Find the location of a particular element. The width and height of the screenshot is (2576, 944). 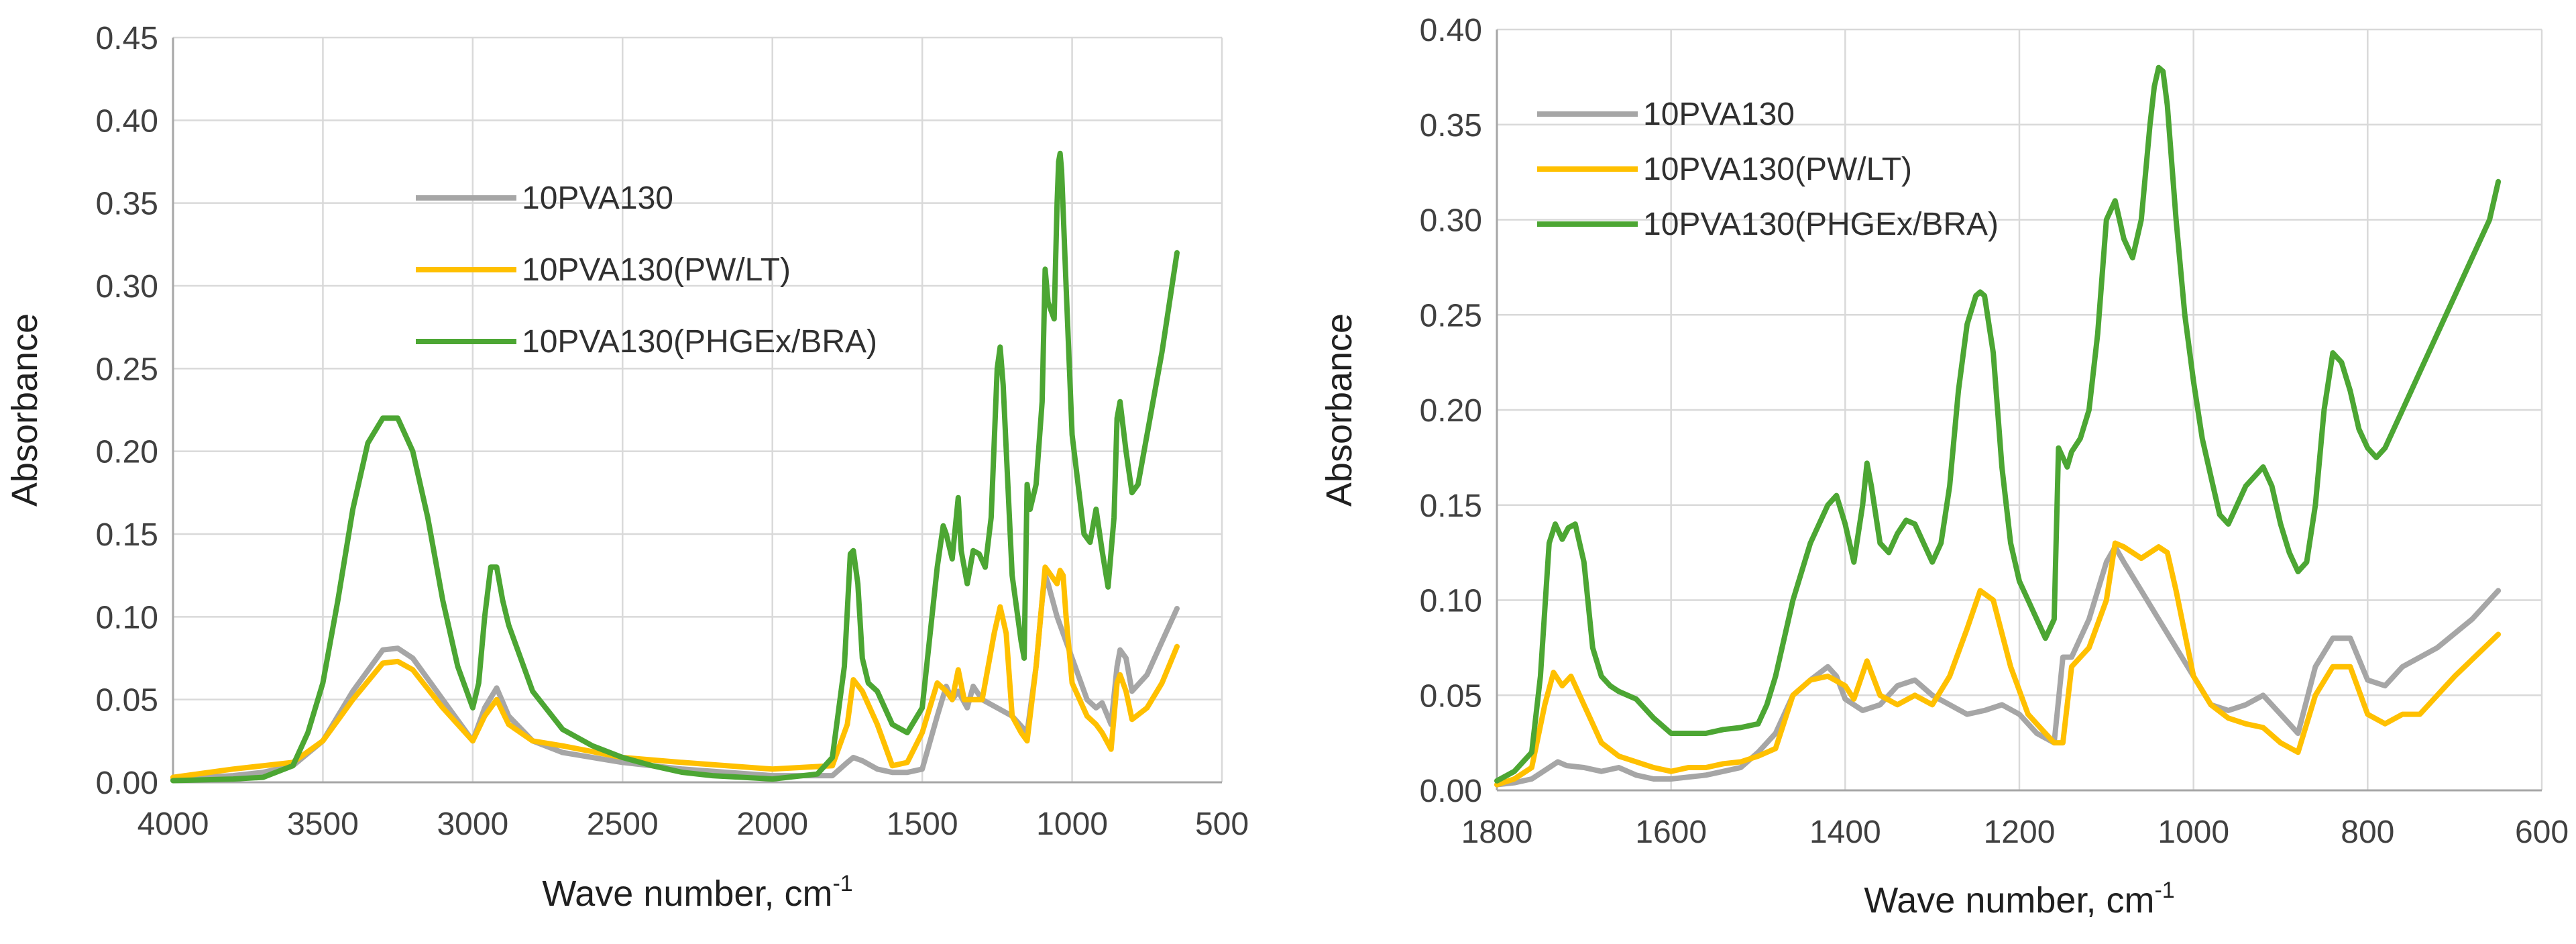

x-tick-label: 3000 is located at coordinates (472, 824).